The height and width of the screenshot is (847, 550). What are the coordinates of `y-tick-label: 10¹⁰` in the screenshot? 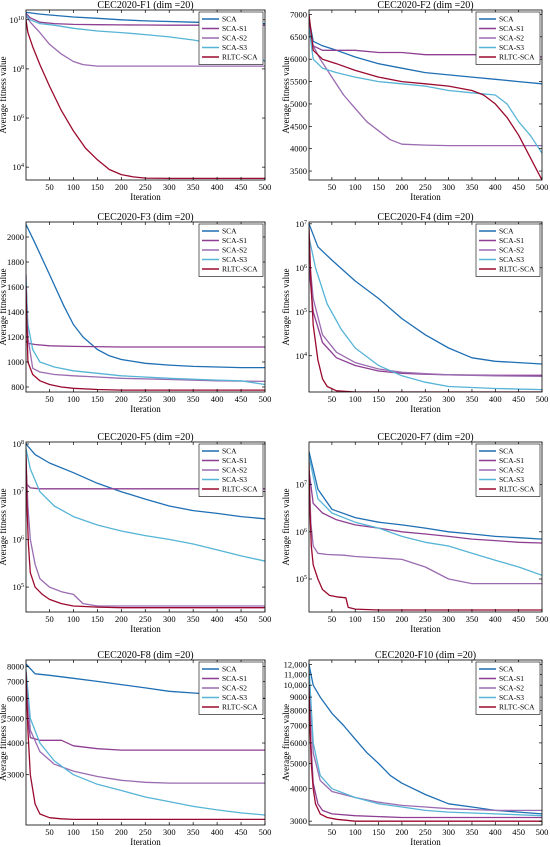 It's located at (17, 20).